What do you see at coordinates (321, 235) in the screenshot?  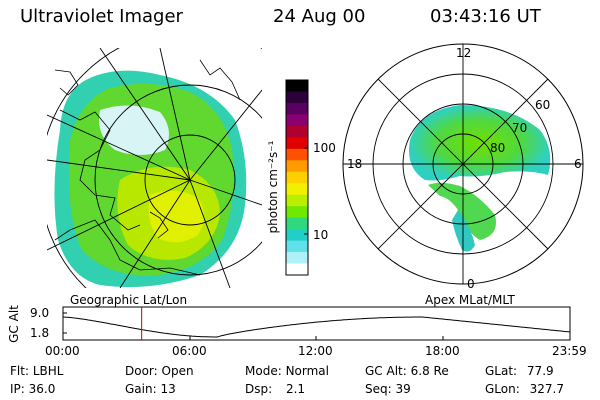 I see `colorbar-tick-10: 10` at bounding box center [321, 235].